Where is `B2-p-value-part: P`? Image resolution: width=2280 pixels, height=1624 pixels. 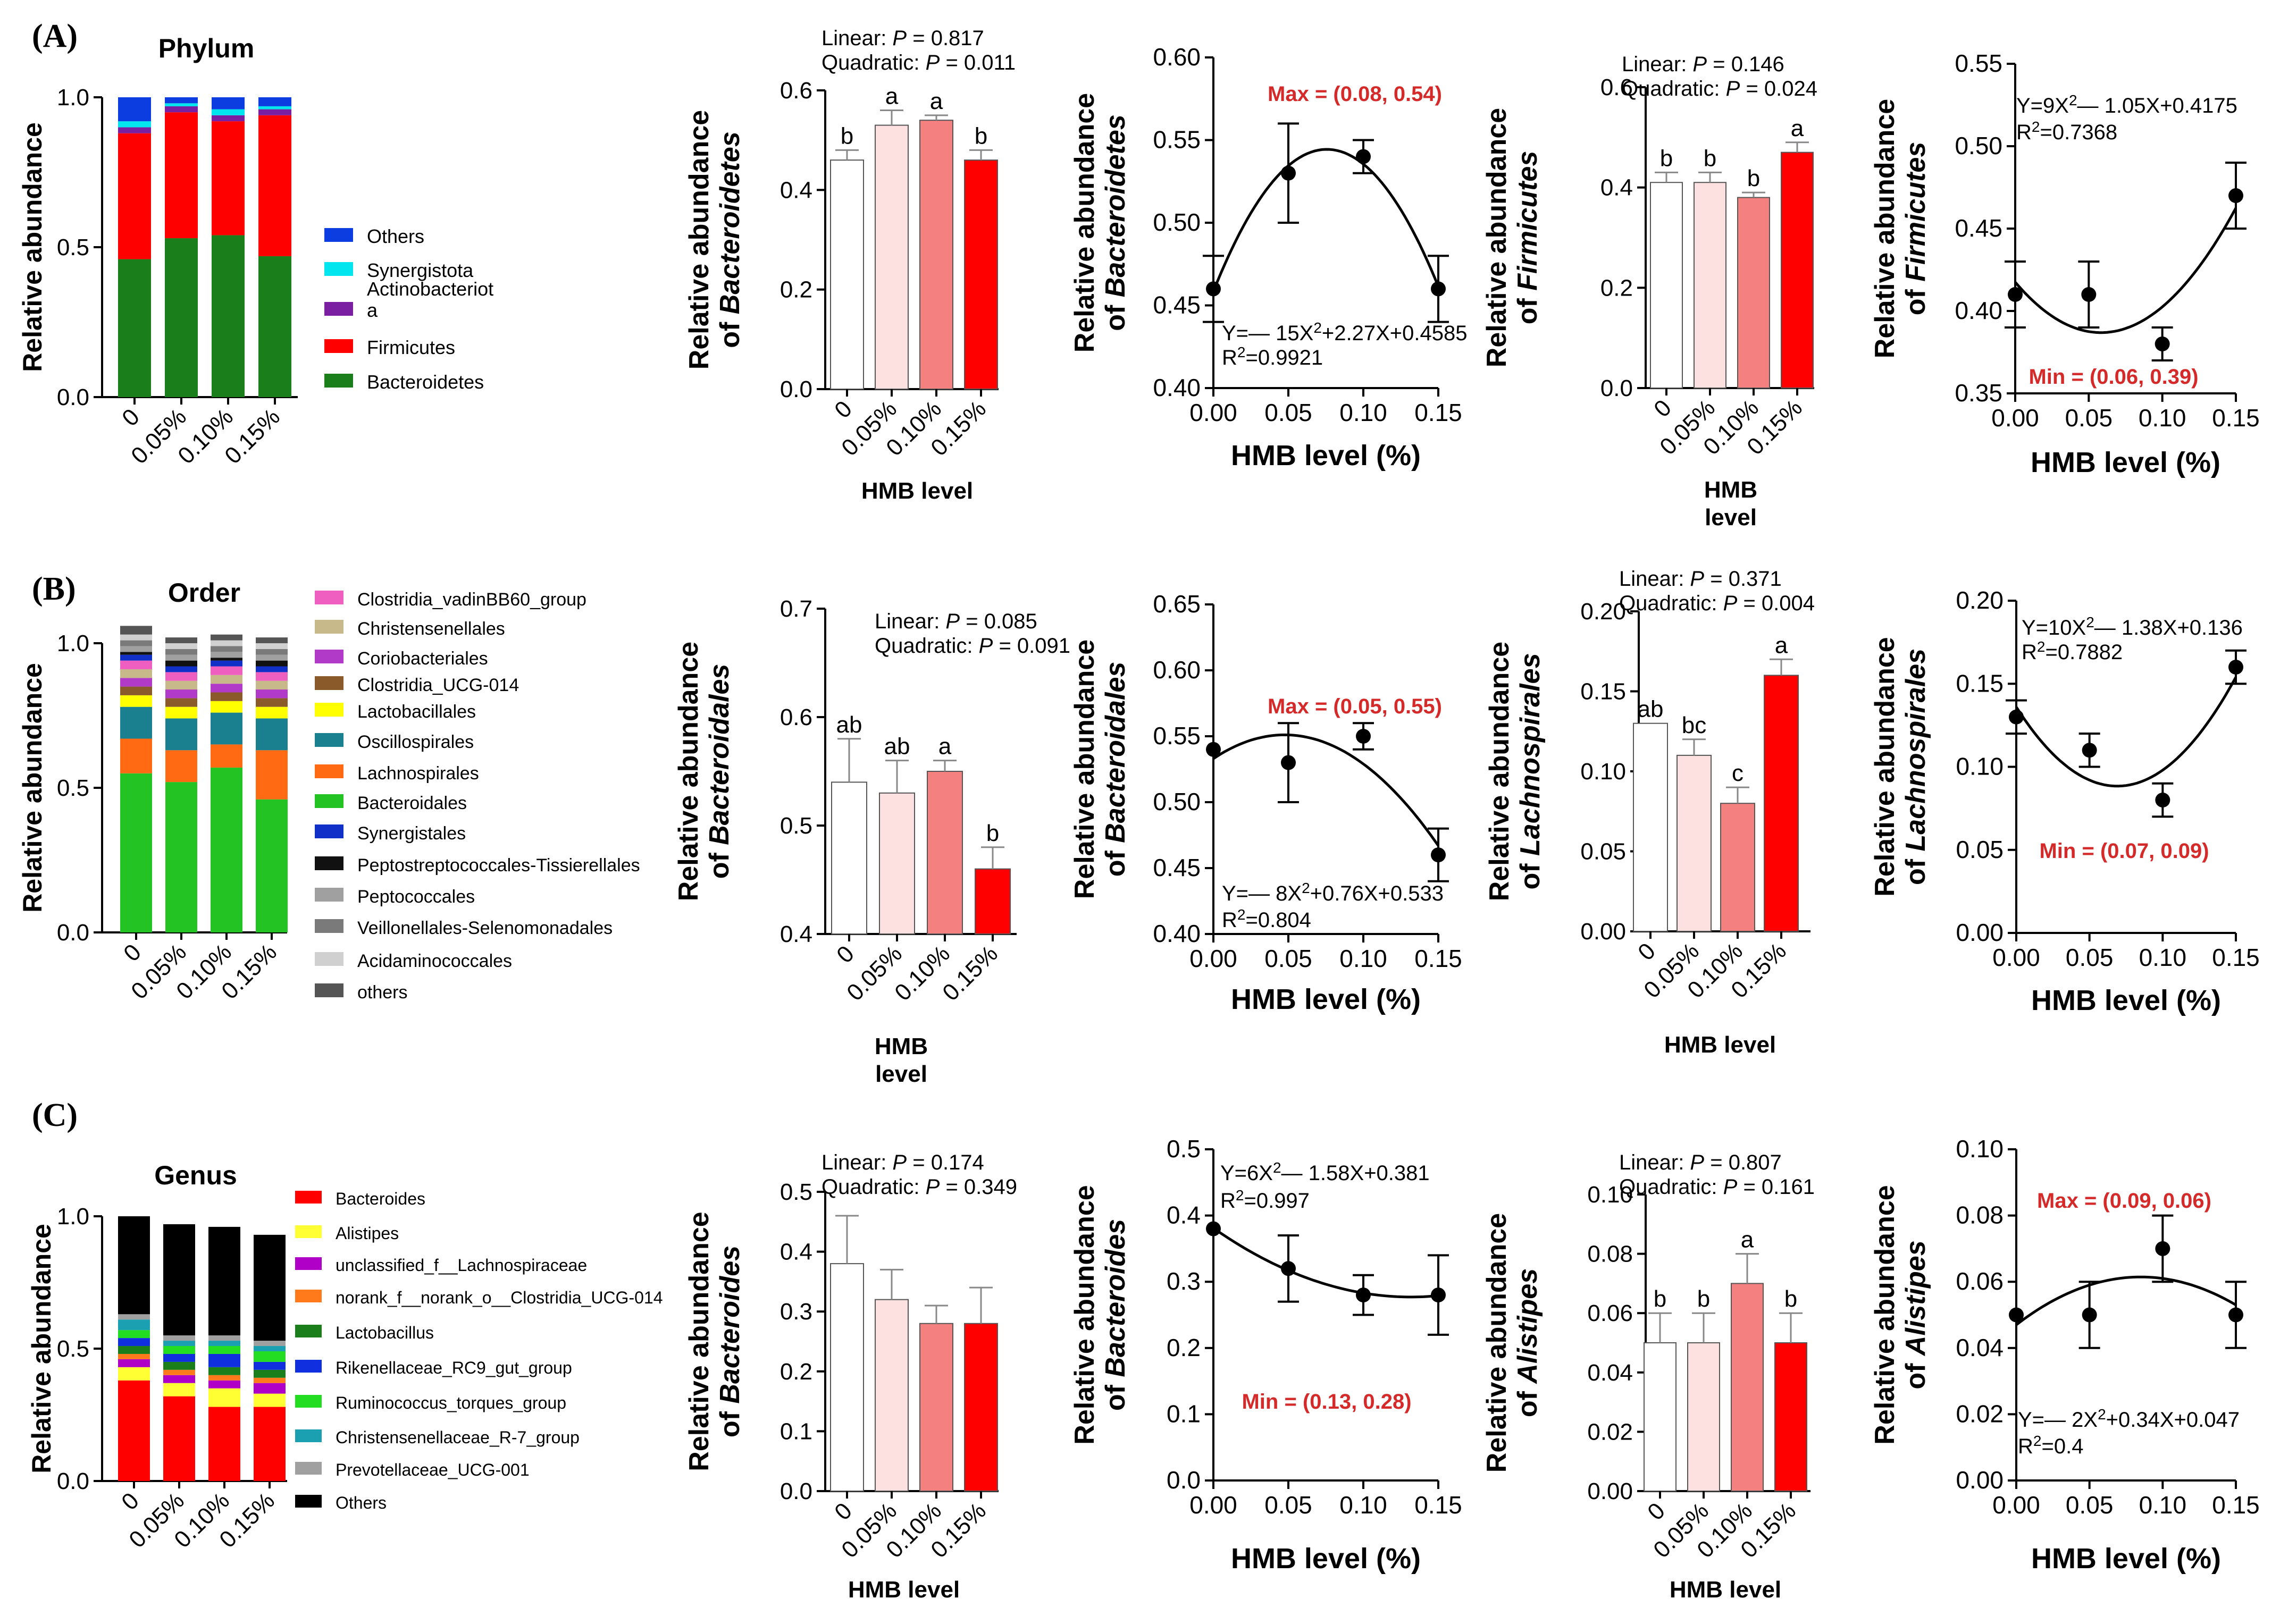 B2-p-value-part: P is located at coordinates (953, 621).